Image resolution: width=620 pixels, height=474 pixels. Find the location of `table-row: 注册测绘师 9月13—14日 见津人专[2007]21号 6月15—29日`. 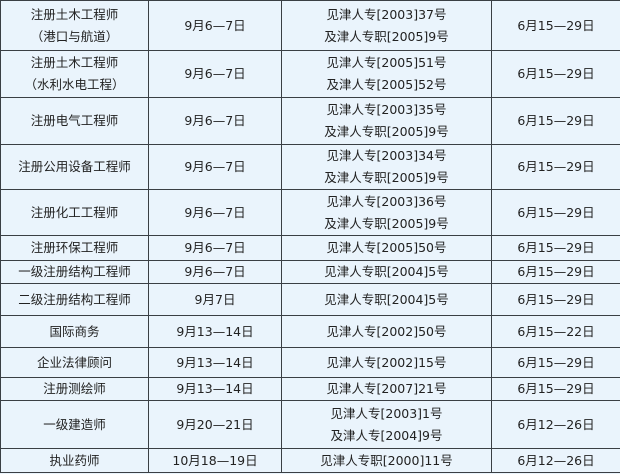

table-row: 注册测绘师 9月13—14日 见津人专[2007]21号 6月15—29日 is located at coordinates (310, 389).